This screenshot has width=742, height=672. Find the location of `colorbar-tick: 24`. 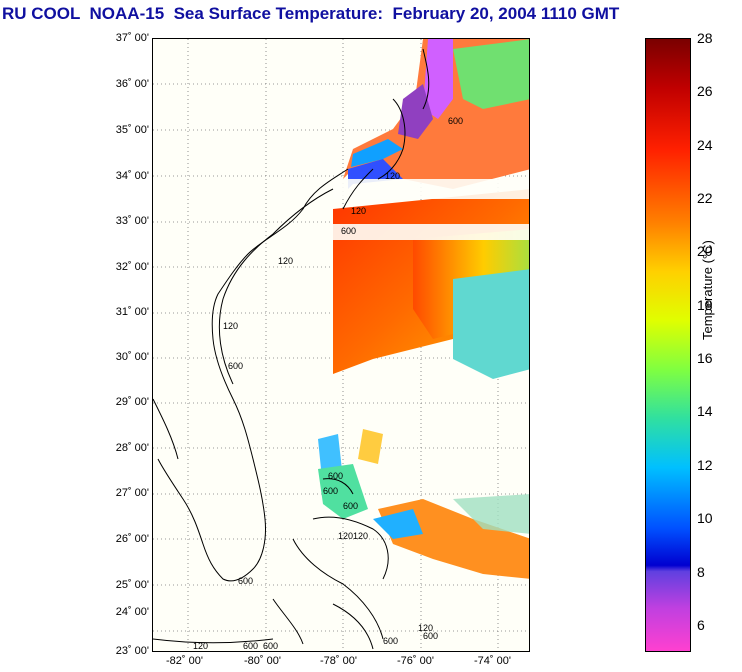

colorbar-tick: 24 is located at coordinates (705, 145).